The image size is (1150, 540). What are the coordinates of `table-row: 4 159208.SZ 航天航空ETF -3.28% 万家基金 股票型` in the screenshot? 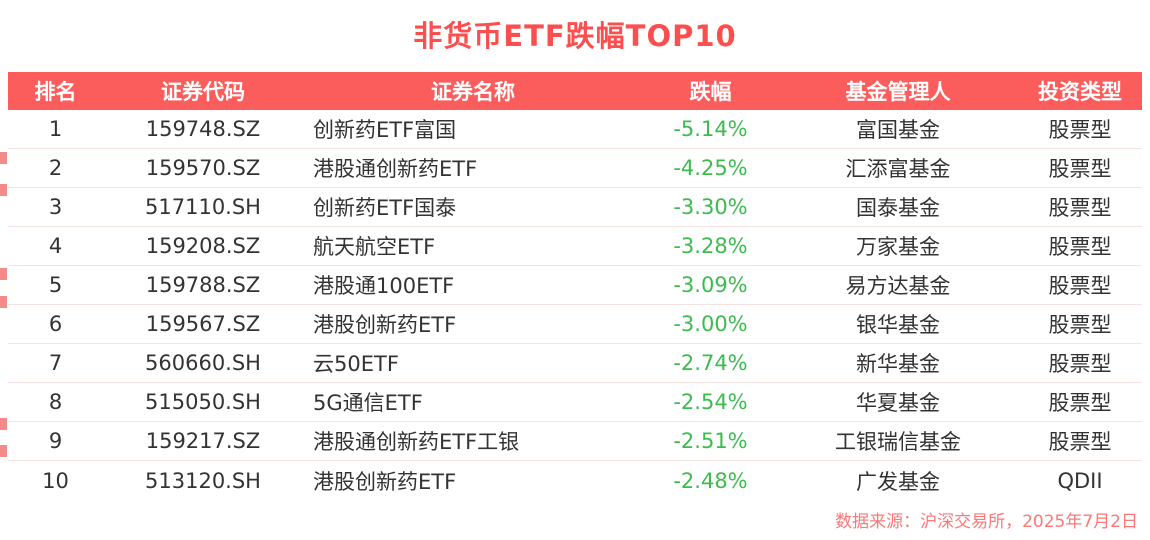 It's located at (575, 246).